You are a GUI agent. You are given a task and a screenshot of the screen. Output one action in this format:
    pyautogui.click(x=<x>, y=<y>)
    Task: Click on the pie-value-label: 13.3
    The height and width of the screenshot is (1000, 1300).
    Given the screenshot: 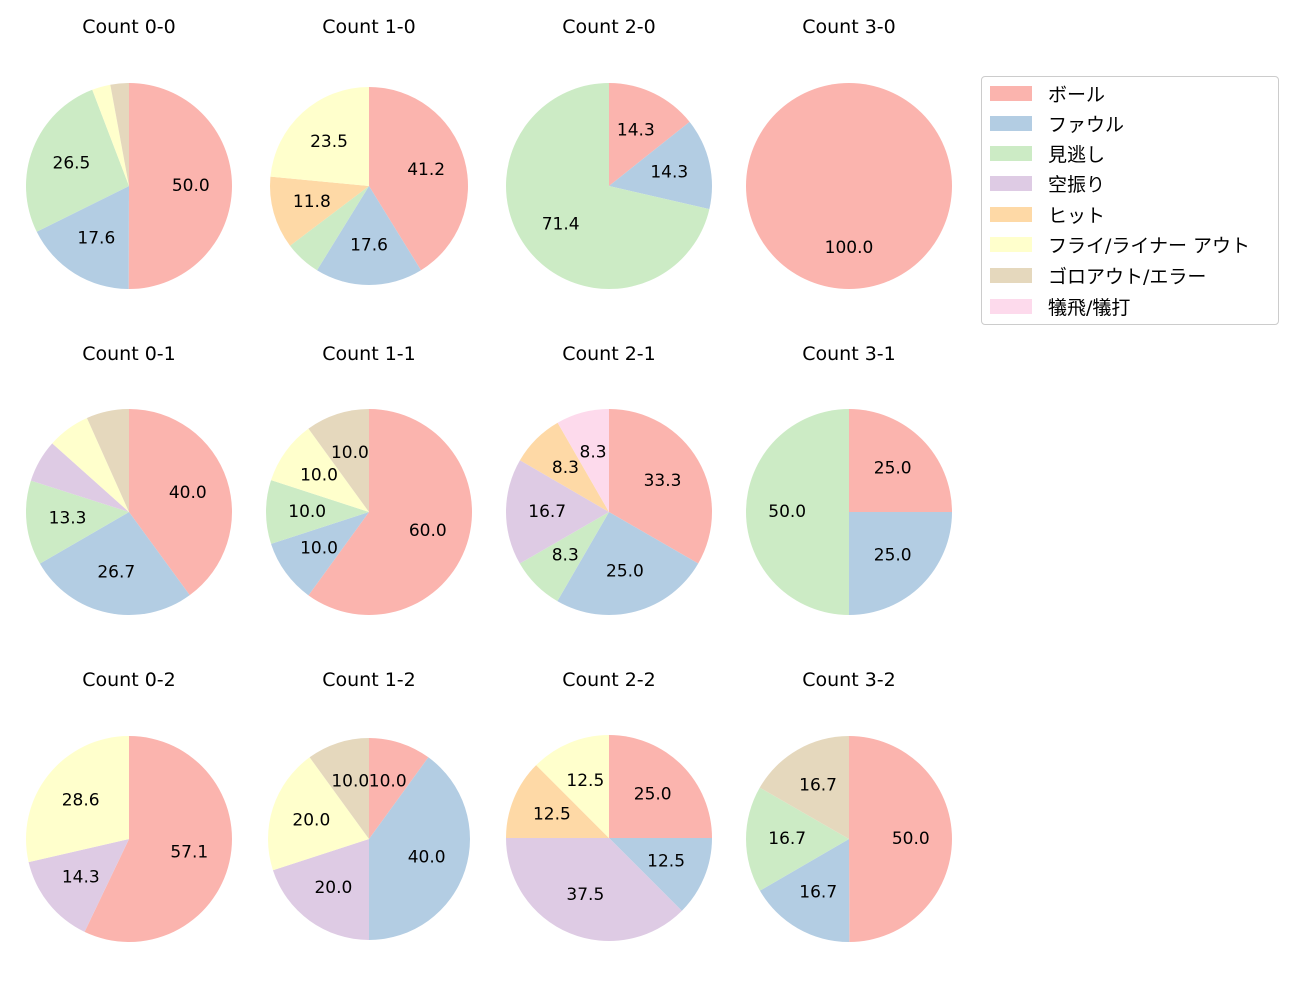 What is the action you would take?
    pyautogui.click(x=68, y=519)
    